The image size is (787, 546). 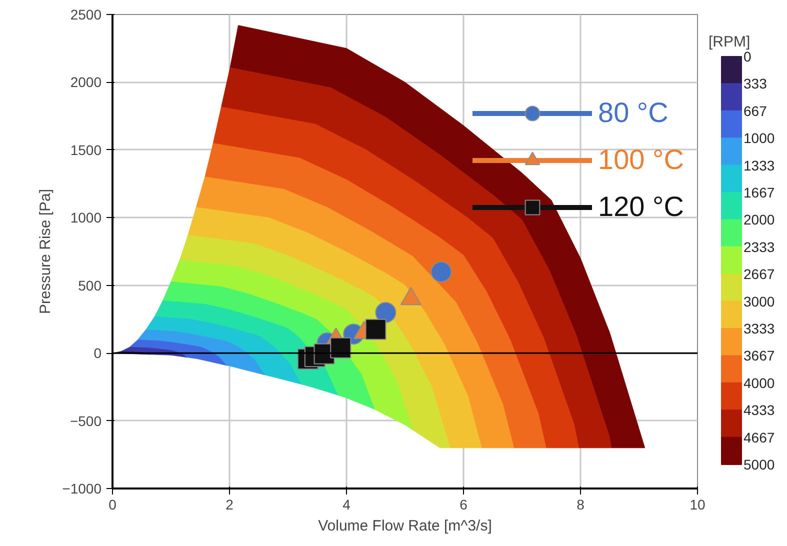 I want to click on color-bar-label: 4000, so click(x=759, y=382).